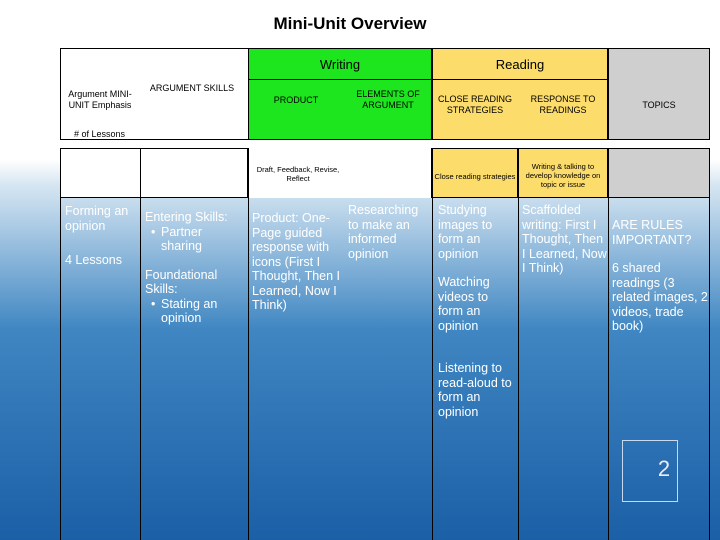 This screenshot has width=720, height=540. I want to click on subheader-response, so click(563, 173).